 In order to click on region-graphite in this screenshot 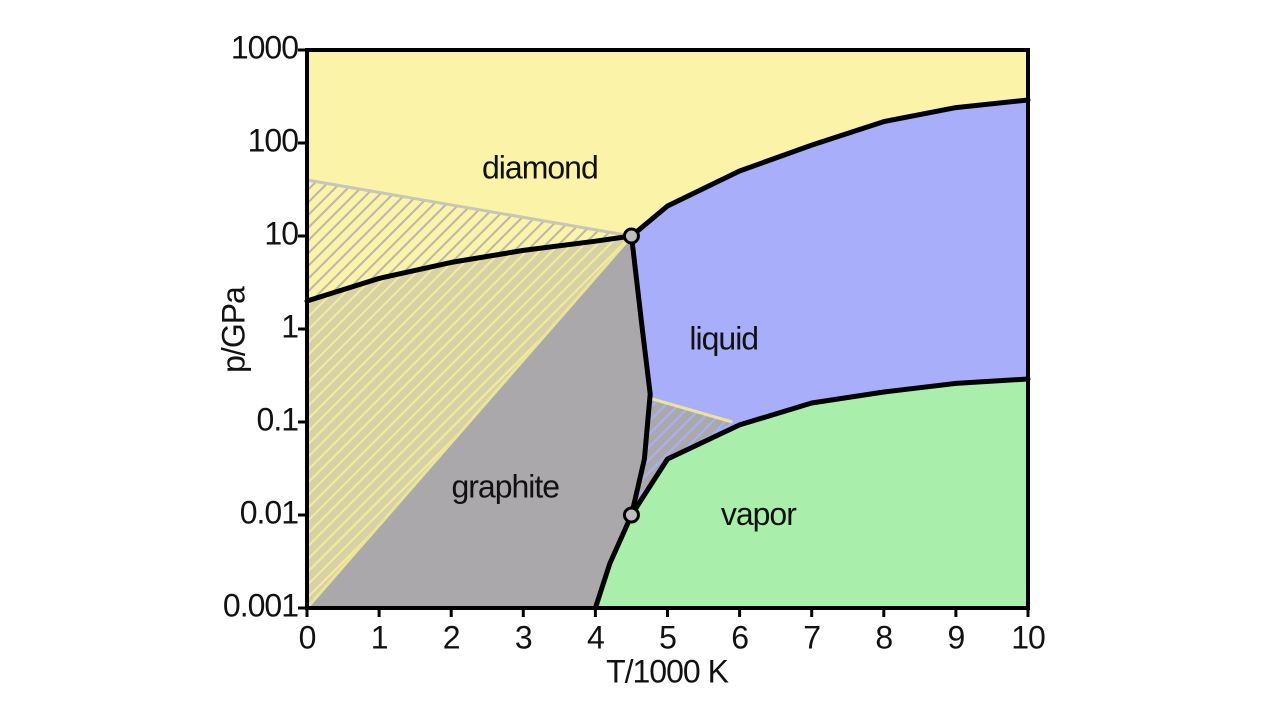, I will do `click(479, 422)`.